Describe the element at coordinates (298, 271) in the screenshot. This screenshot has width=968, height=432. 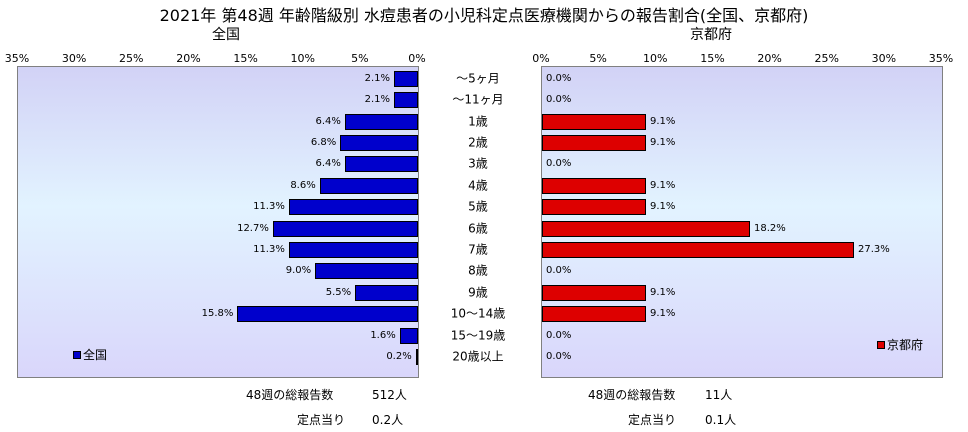
I see `national-value-label: 9.0%` at that location.